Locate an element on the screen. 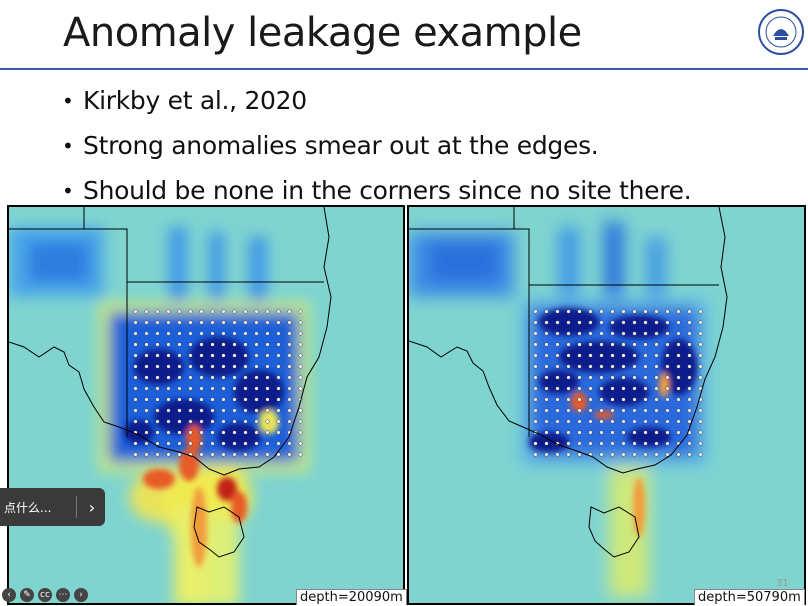  more-icon: ⋯ is located at coordinates (63, 595).